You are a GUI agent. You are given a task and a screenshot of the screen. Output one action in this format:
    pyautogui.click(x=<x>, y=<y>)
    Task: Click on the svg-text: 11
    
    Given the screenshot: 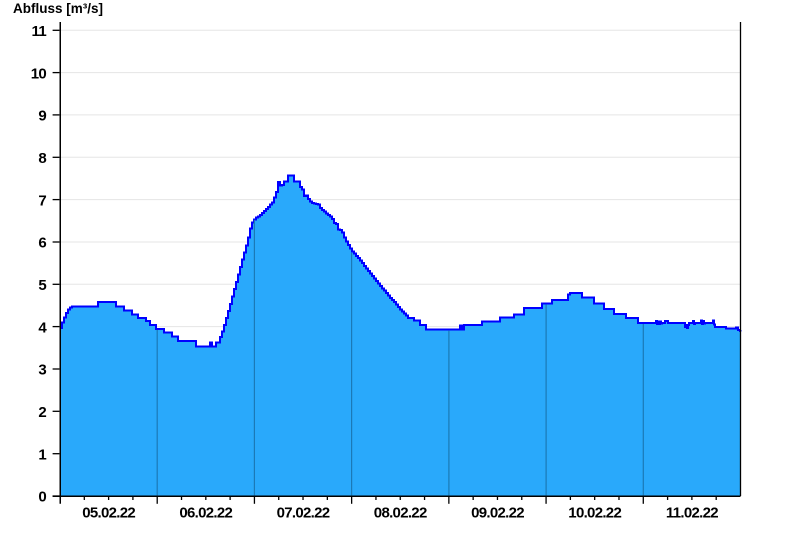 What is the action you would take?
    pyautogui.click(x=39, y=31)
    